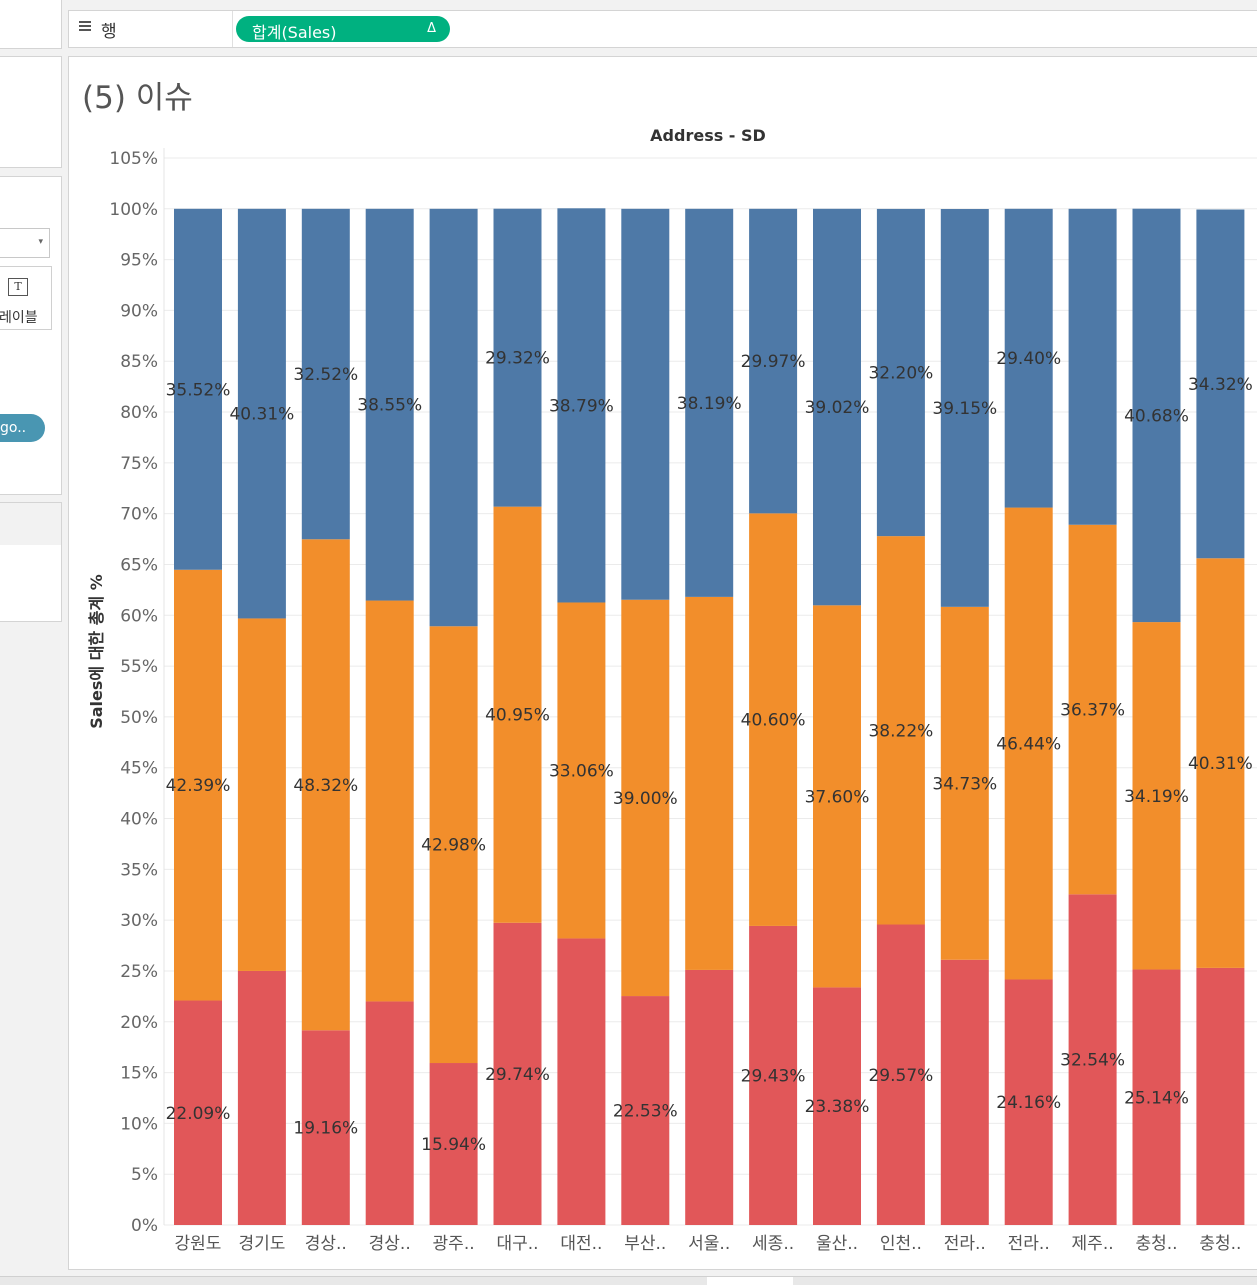  I want to click on left-panel-pages, so click(31, 112).